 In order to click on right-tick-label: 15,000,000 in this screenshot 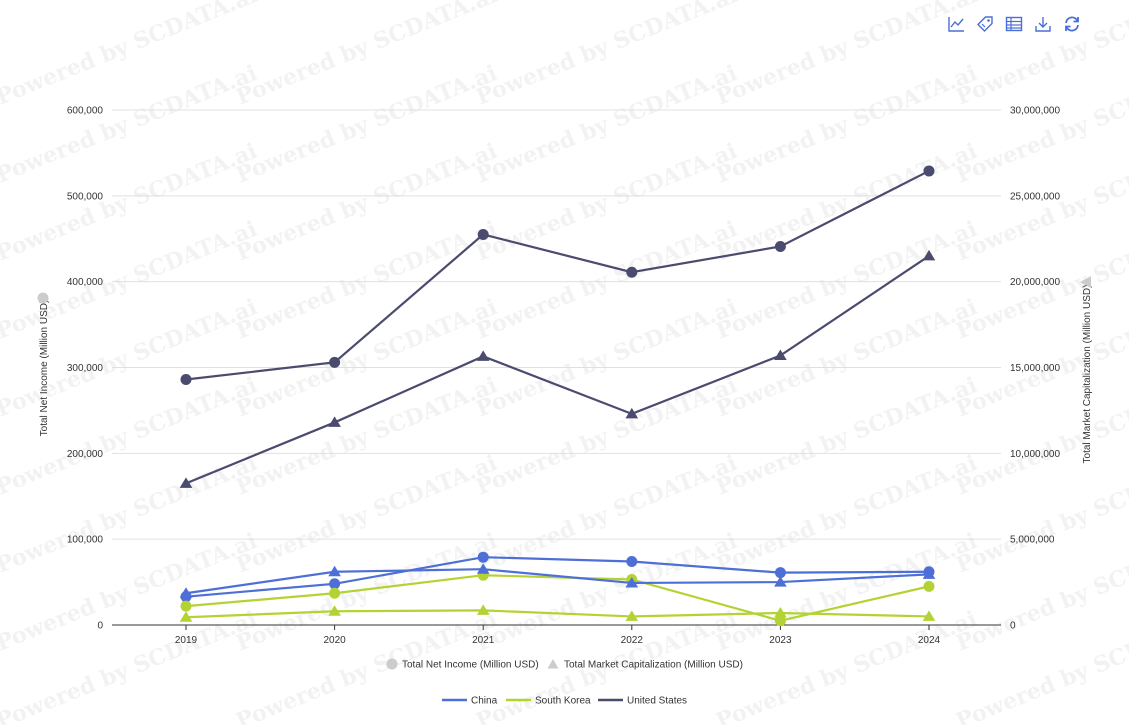, I will do `click(1035, 368)`.